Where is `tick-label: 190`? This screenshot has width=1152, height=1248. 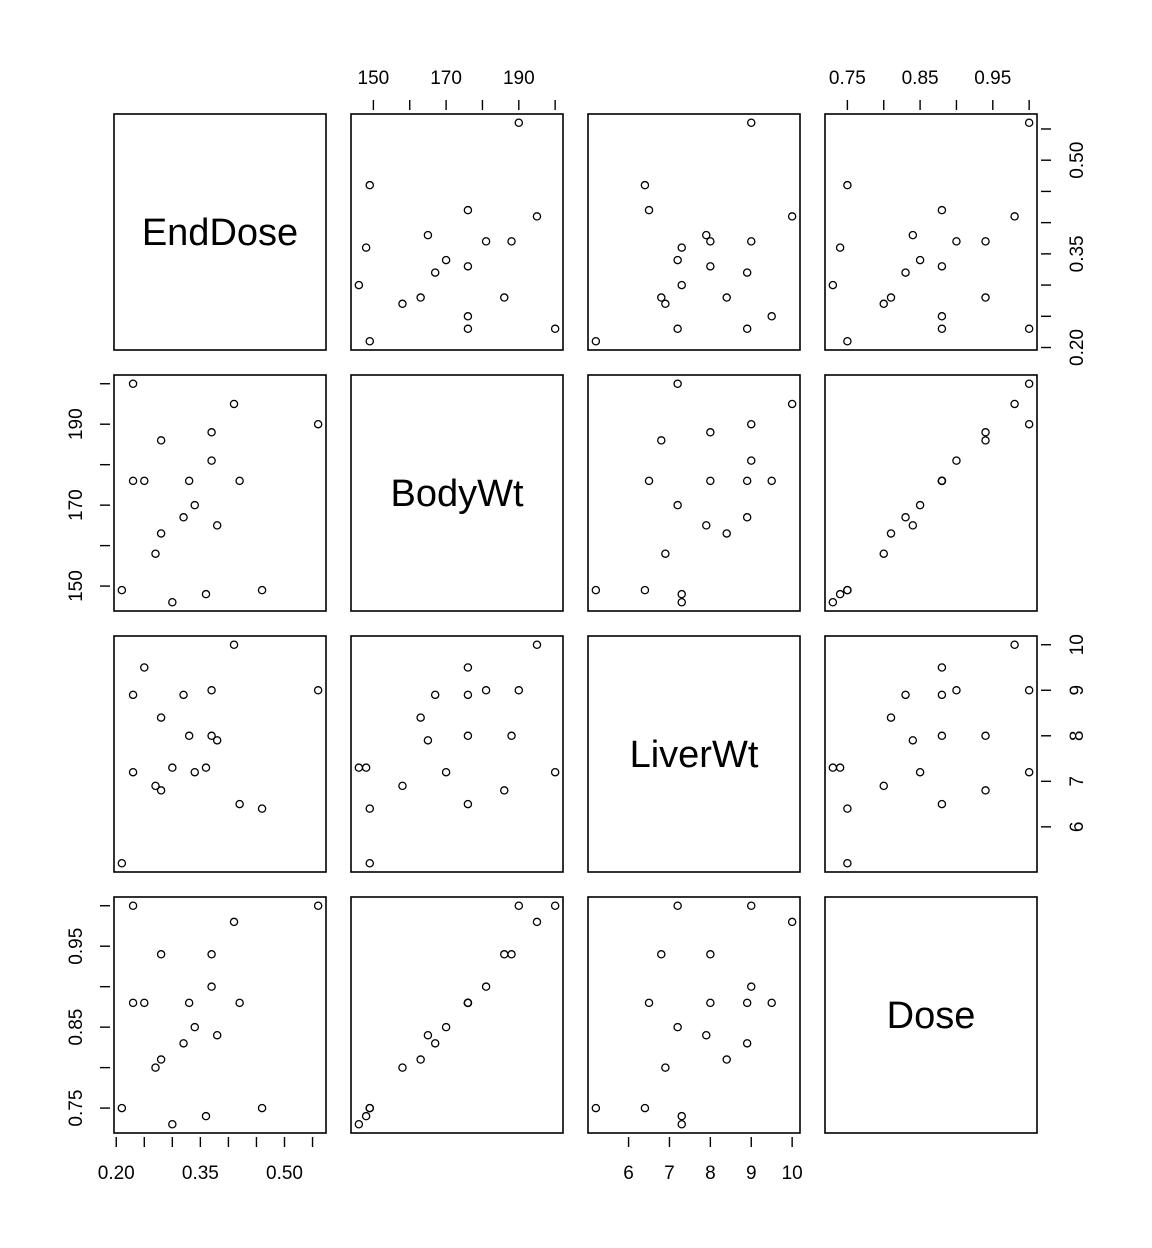 tick-label: 190 is located at coordinates (519, 78).